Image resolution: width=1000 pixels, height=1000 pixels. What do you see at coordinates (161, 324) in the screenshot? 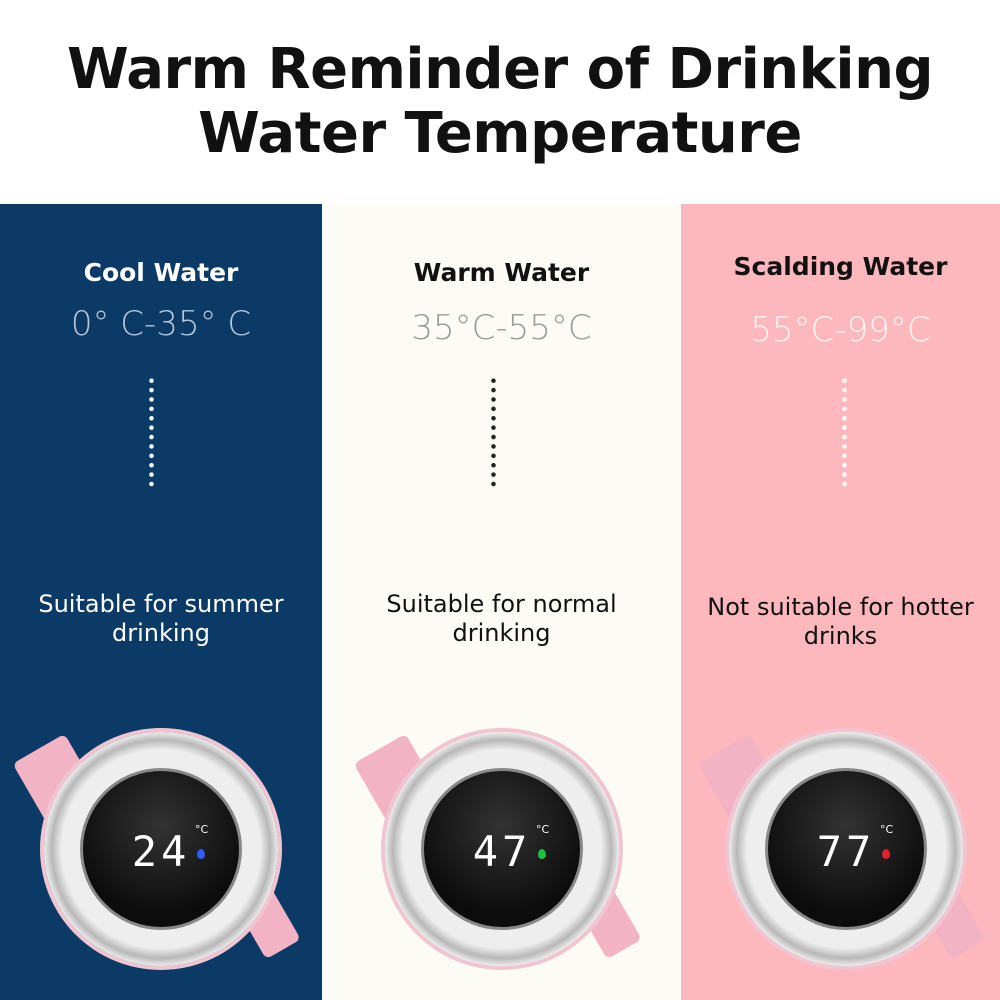
I see `temperature-range: 0° C-35° C` at bounding box center [161, 324].